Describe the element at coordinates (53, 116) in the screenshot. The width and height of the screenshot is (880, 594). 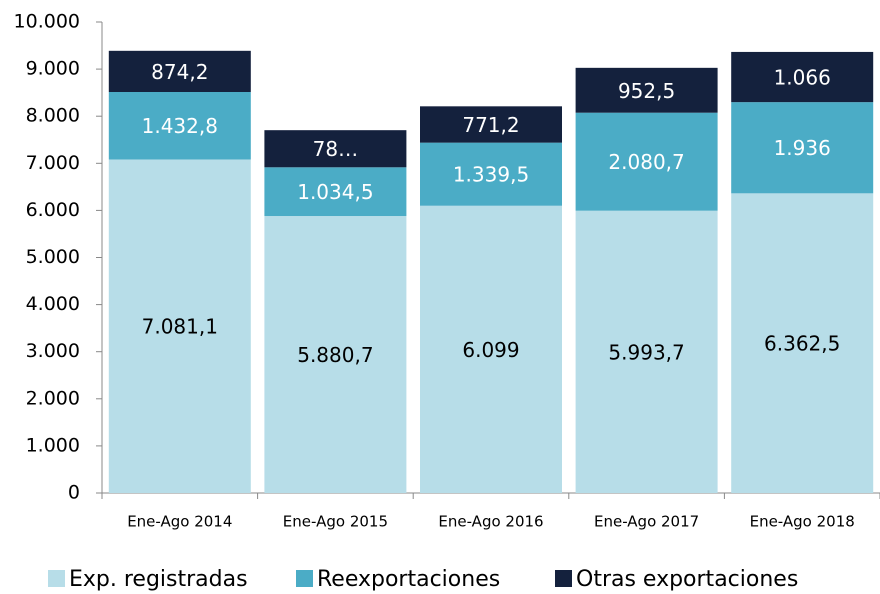
I see `y-tick-label: 8.000` at that location.